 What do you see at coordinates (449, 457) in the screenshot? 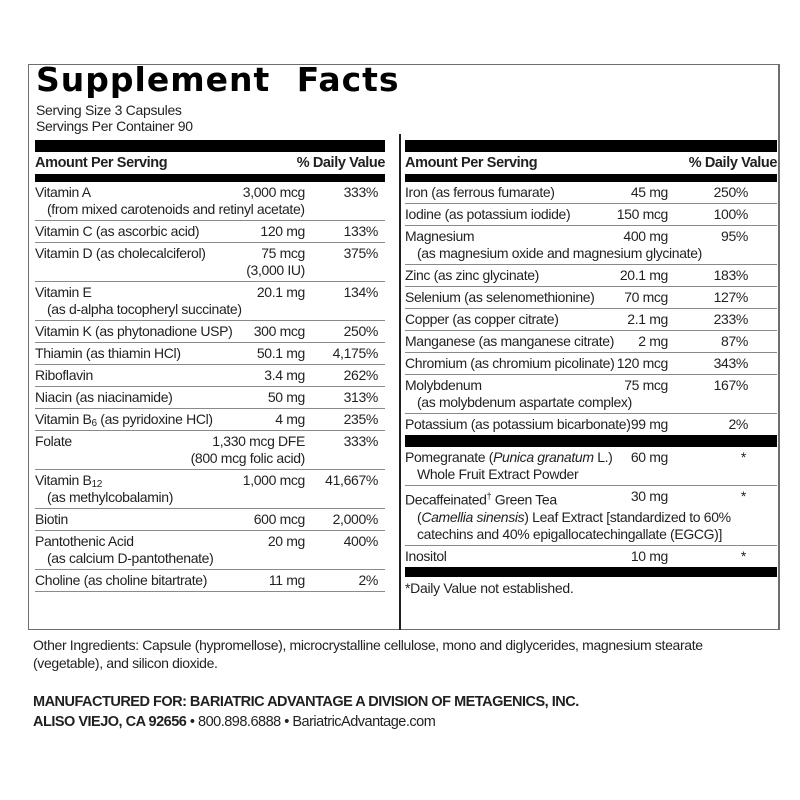
I see `text-segment: Pomegranate (` at bounding box center [449, 457].